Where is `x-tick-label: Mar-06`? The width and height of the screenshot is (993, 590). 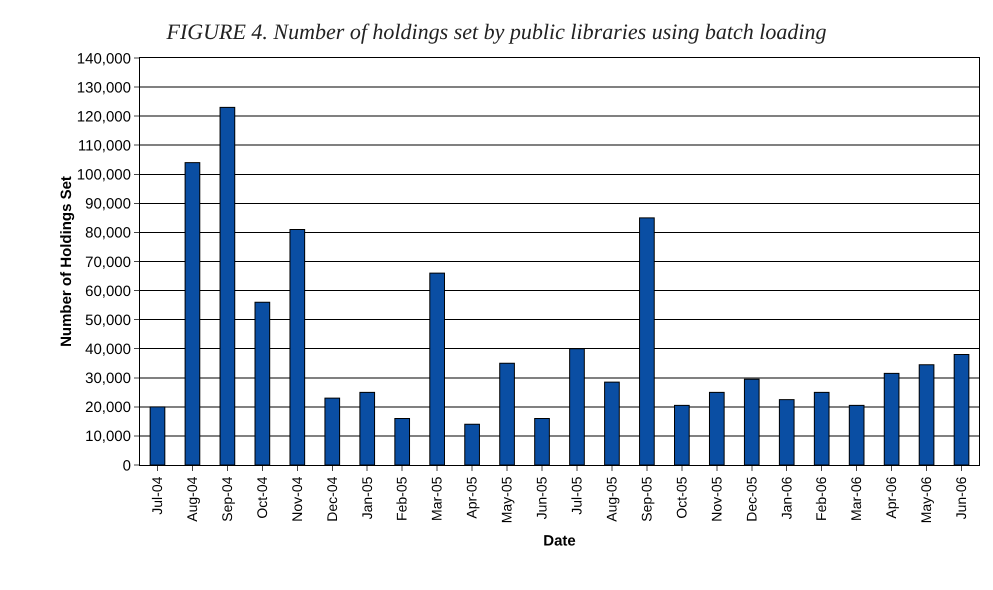 x-tick-label: Mar-06 is located at coordinates (856, 498).